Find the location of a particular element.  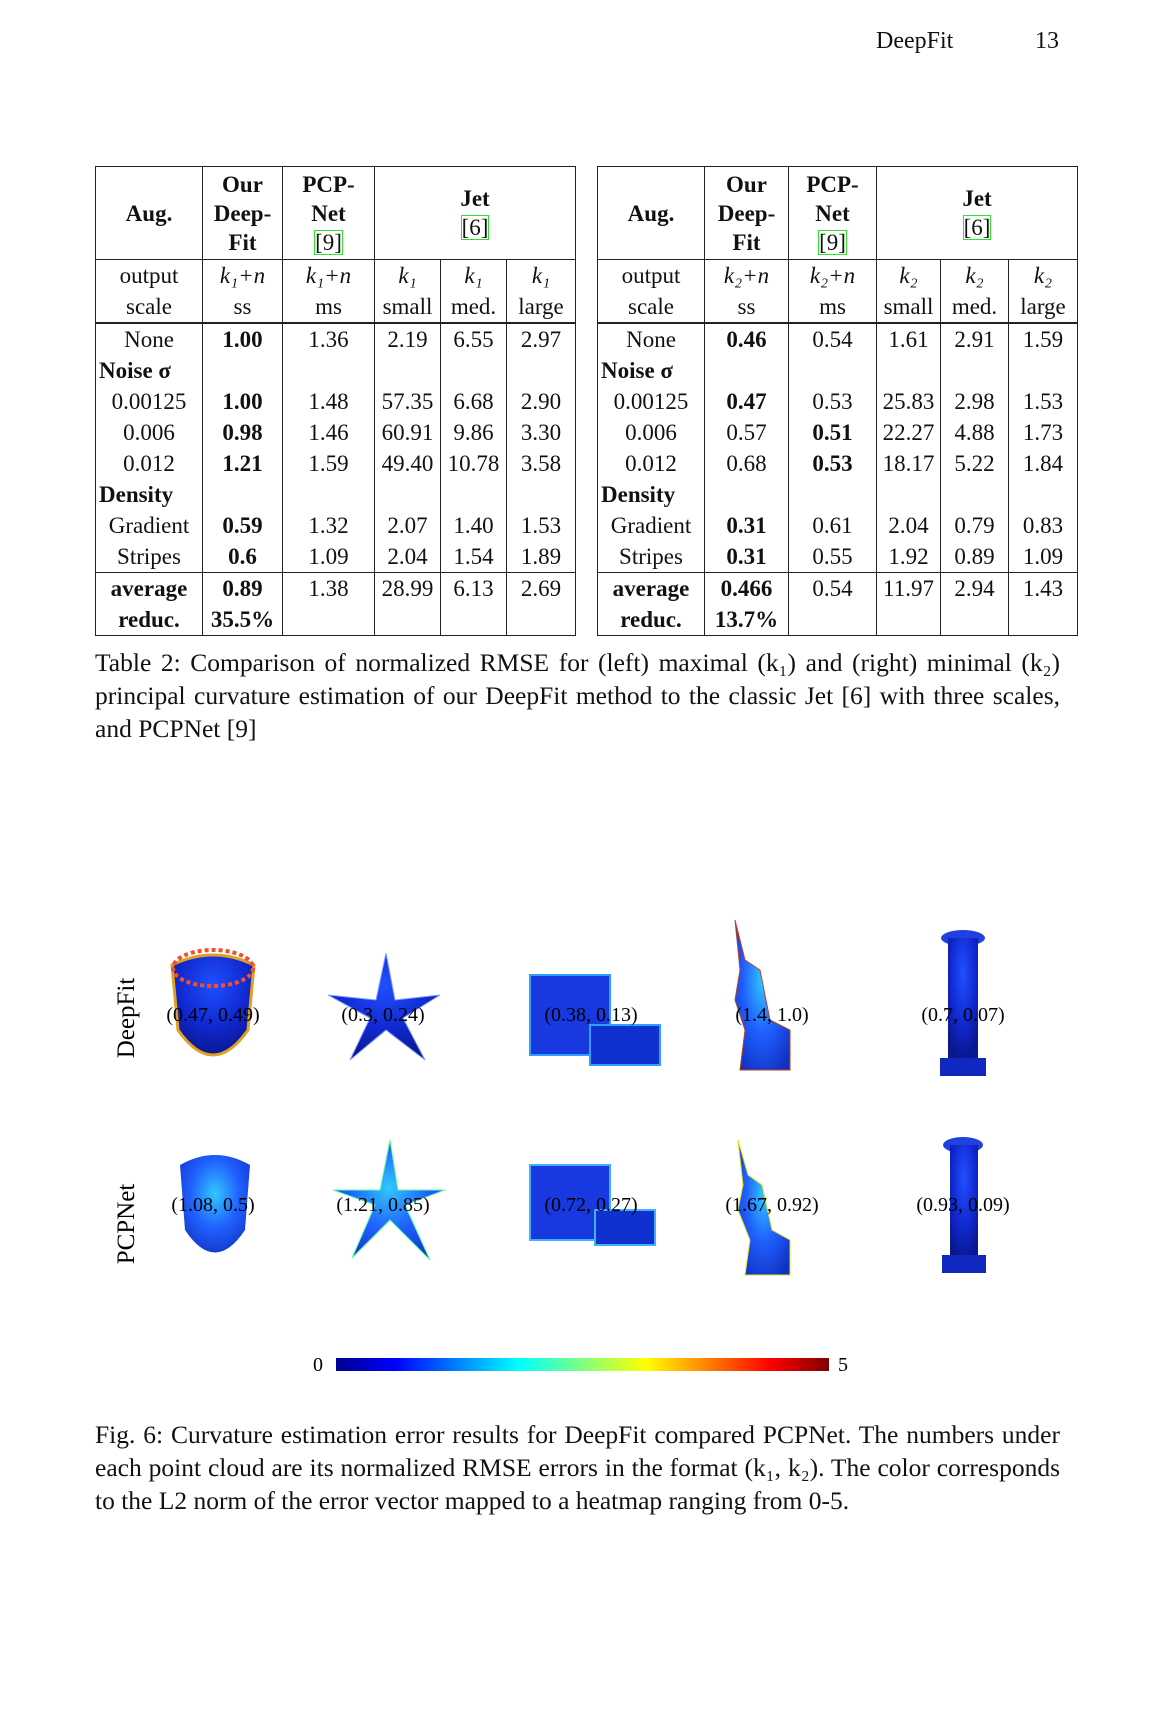

table-cell: 3.58 is located at coordinates (541, 463).